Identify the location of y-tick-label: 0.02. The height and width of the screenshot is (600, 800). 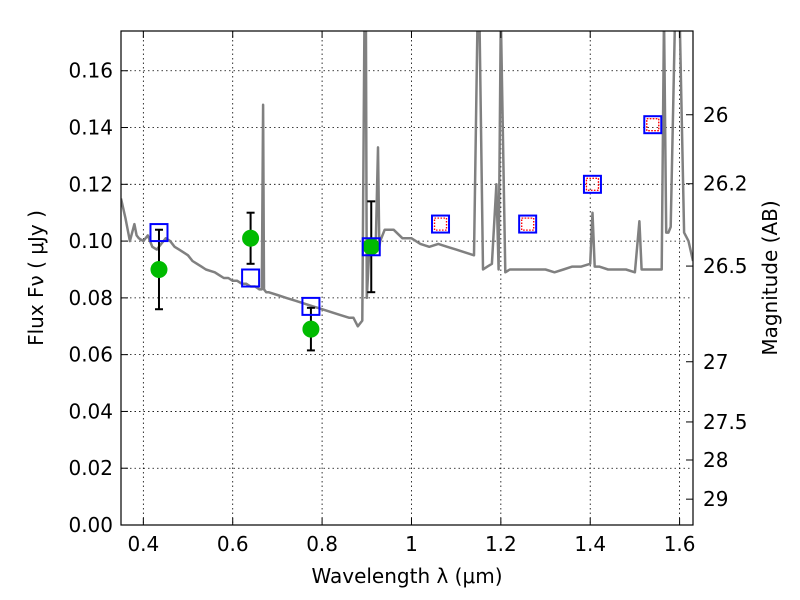
(90, 468).